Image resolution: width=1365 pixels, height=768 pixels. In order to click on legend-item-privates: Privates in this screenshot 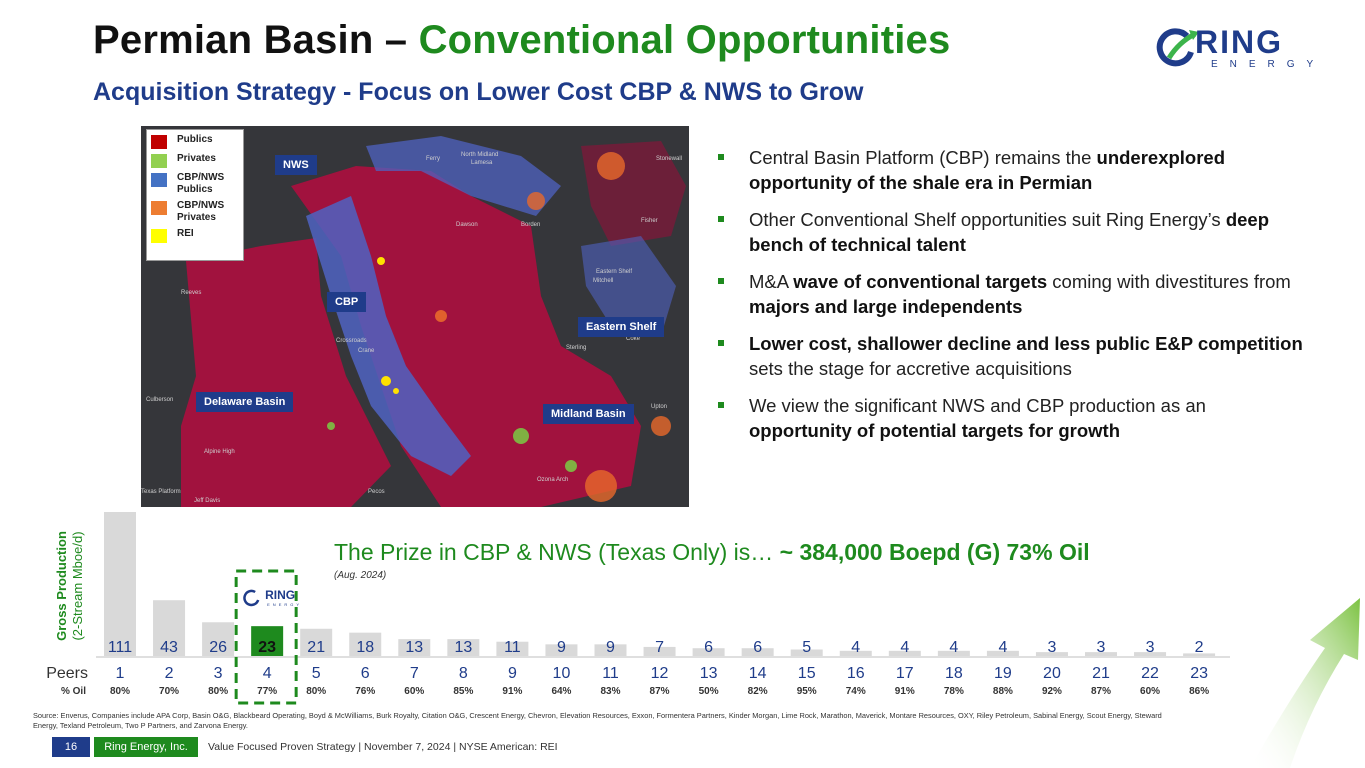, I will do `click(195, 160)`.